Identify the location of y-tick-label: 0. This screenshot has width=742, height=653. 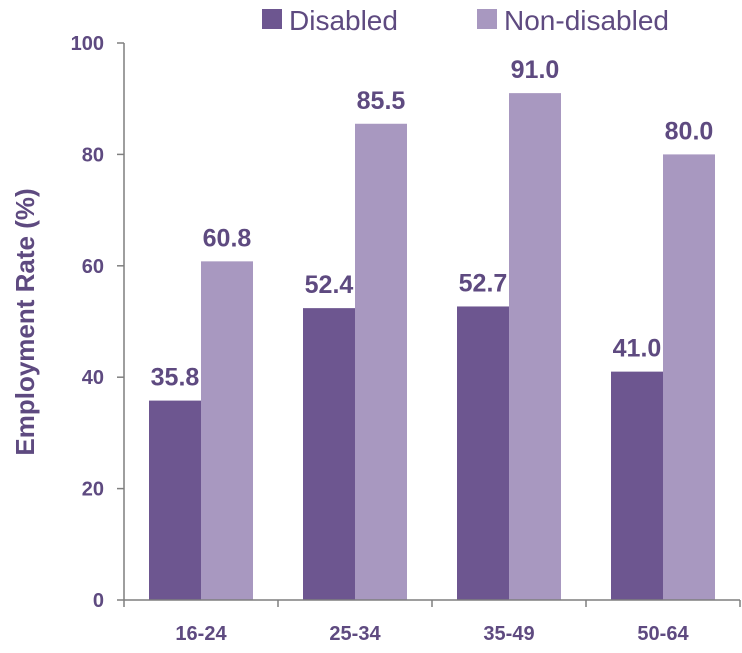
(98, 601).